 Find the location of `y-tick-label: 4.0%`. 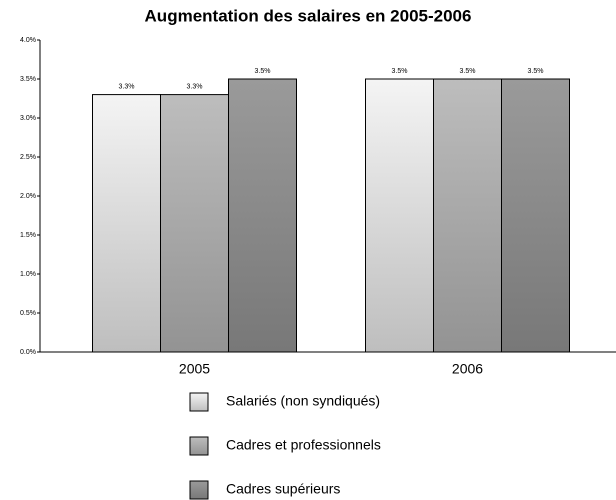

y-tick-label: 4.0% is located at coordinates (28, 40).